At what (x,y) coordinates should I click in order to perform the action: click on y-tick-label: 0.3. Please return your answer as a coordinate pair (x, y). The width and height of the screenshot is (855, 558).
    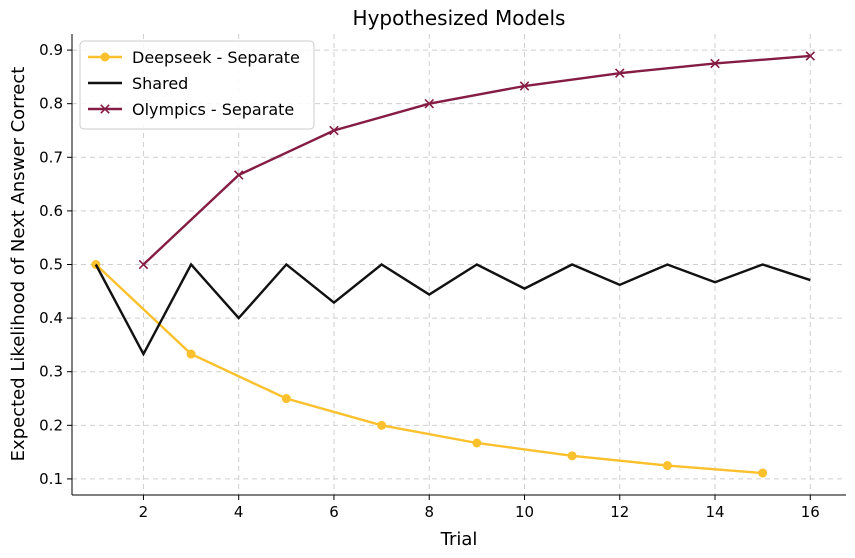
    Looking at the image, I should click on (51, 372).